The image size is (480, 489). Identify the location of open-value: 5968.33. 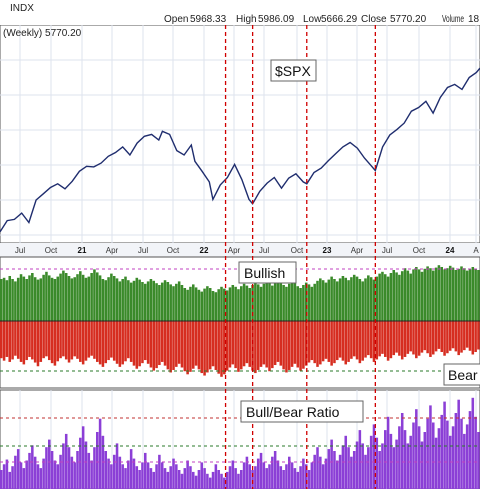
(208, 19).